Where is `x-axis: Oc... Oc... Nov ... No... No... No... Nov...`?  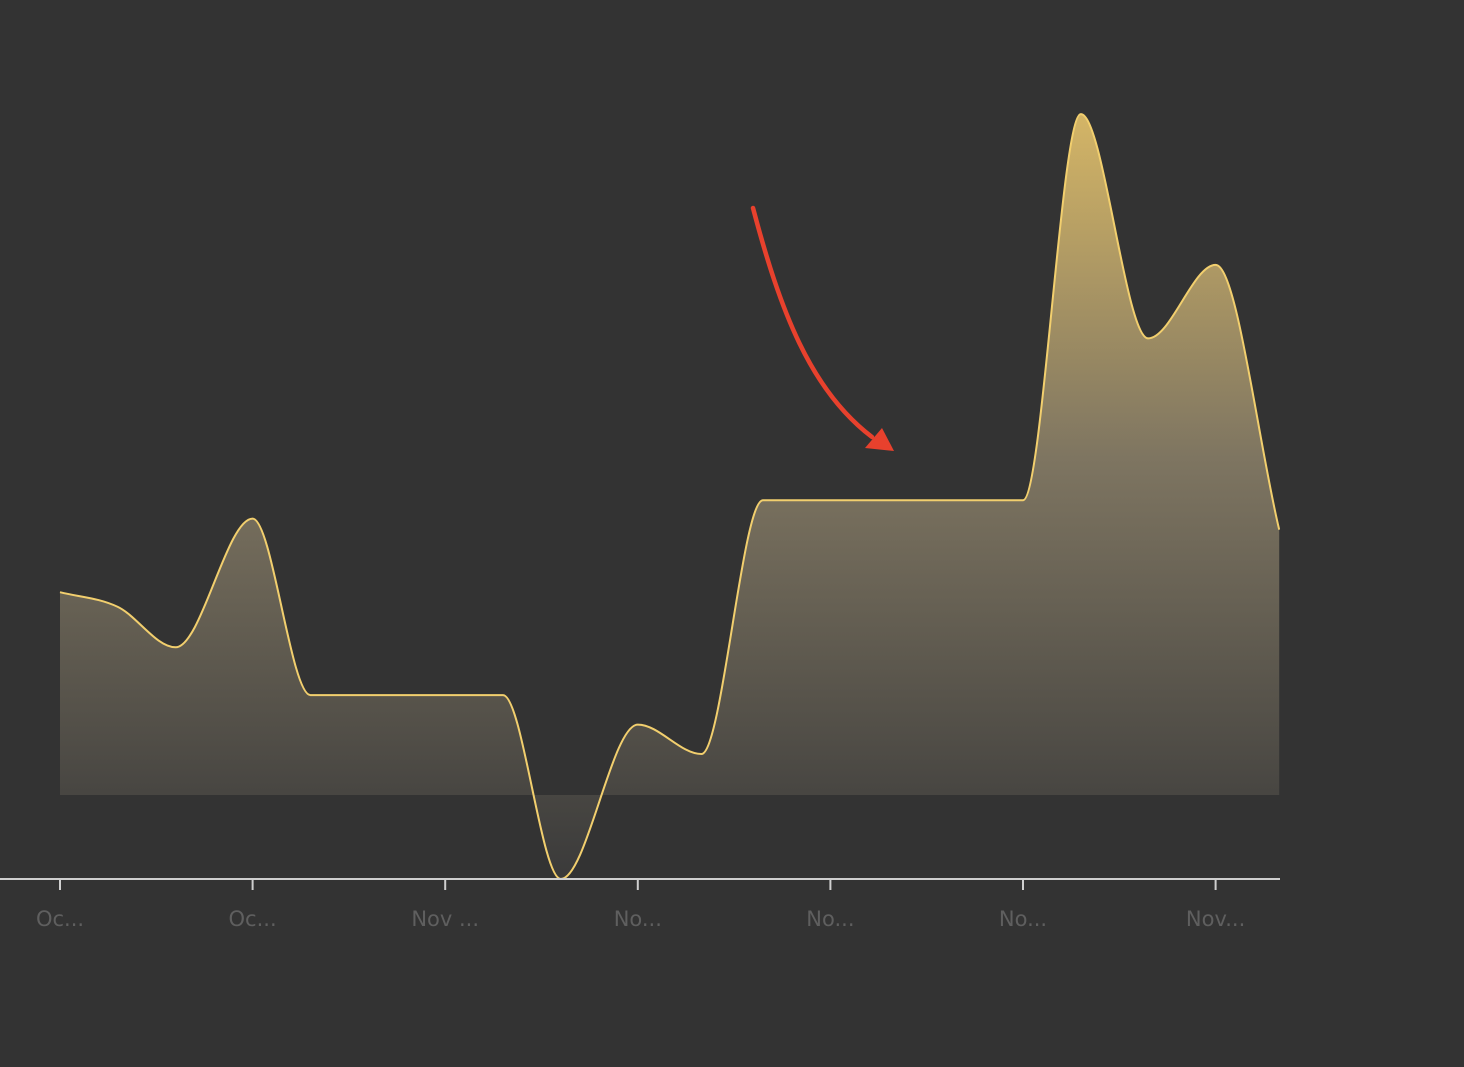 x-axis: Oc... Oc... Nov ... No... No... No... Nov... is located at coordinates (640, 904).